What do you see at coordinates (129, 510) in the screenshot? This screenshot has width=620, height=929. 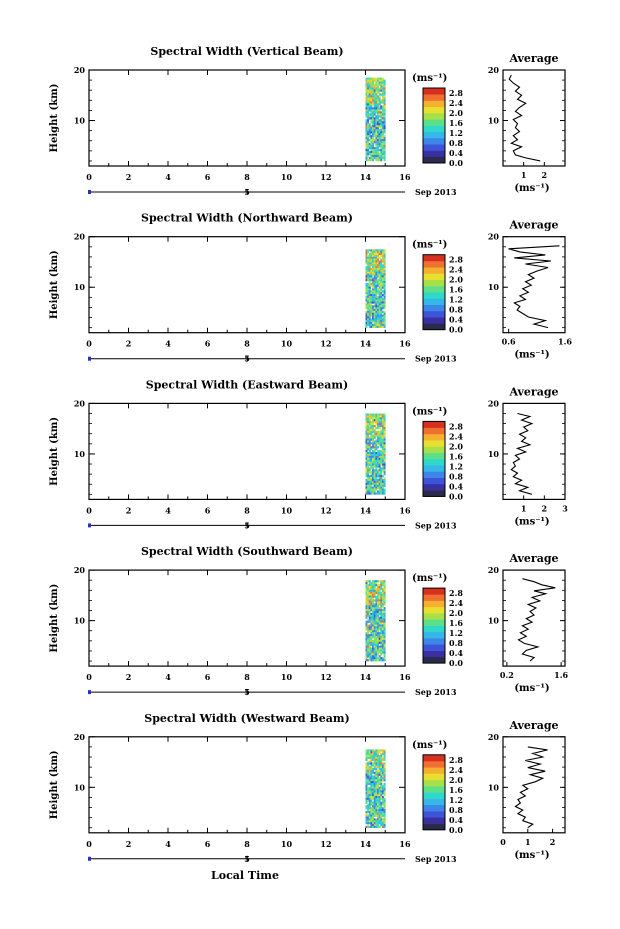 I see `time-tick-label: 2` at bounding box center [129, 510].